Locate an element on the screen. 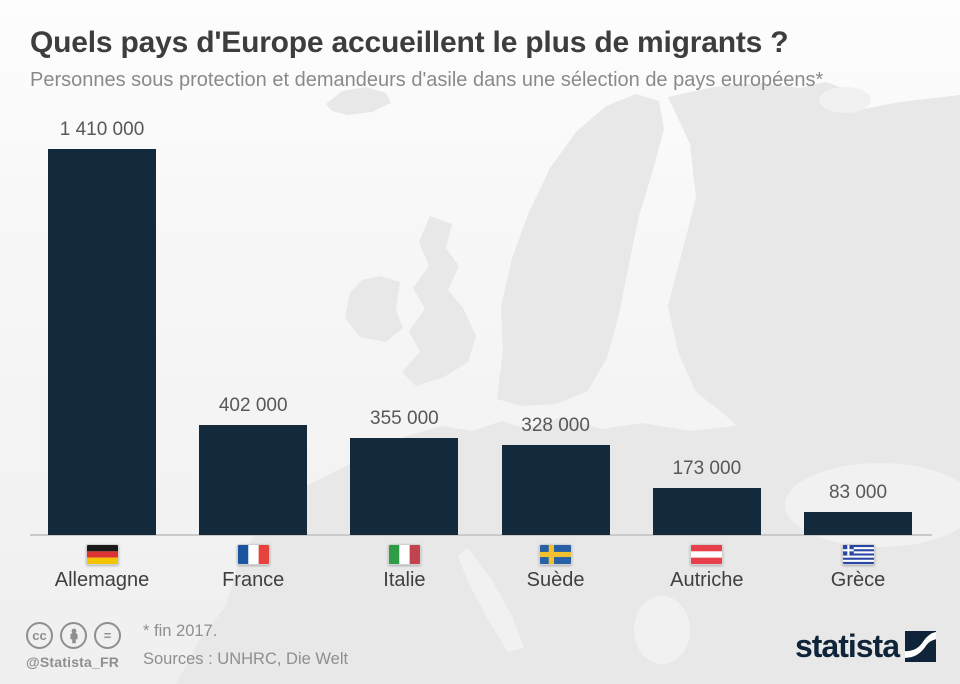 The image size is (960, 684). value-label: 402 000 is located at coordinates (253, 405).